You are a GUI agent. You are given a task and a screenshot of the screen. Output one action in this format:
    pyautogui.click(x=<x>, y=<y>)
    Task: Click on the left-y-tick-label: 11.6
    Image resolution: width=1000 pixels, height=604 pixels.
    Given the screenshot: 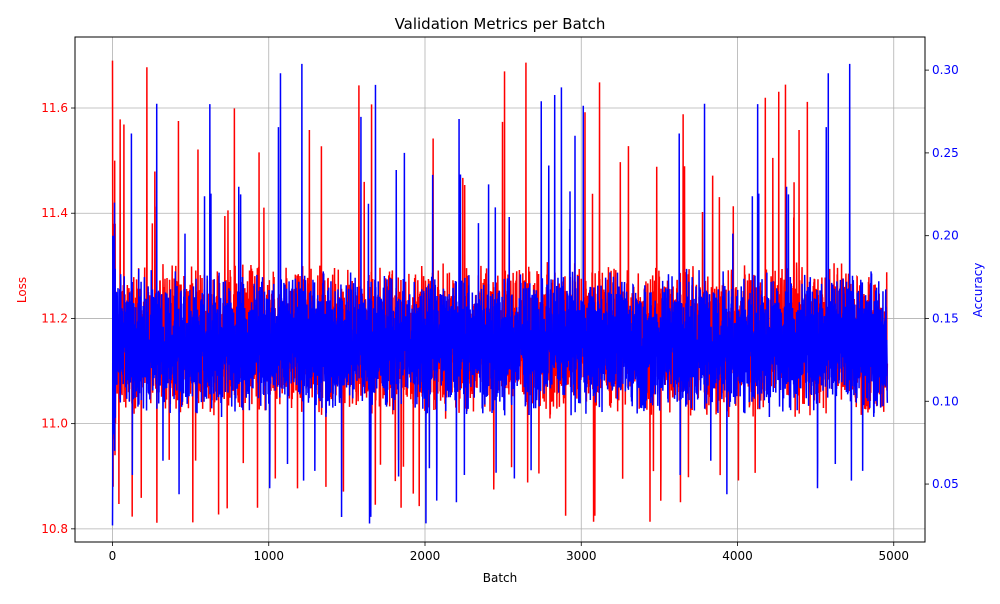 What is the action you would take?
    pyautogui.click(x=54, y=108)
    